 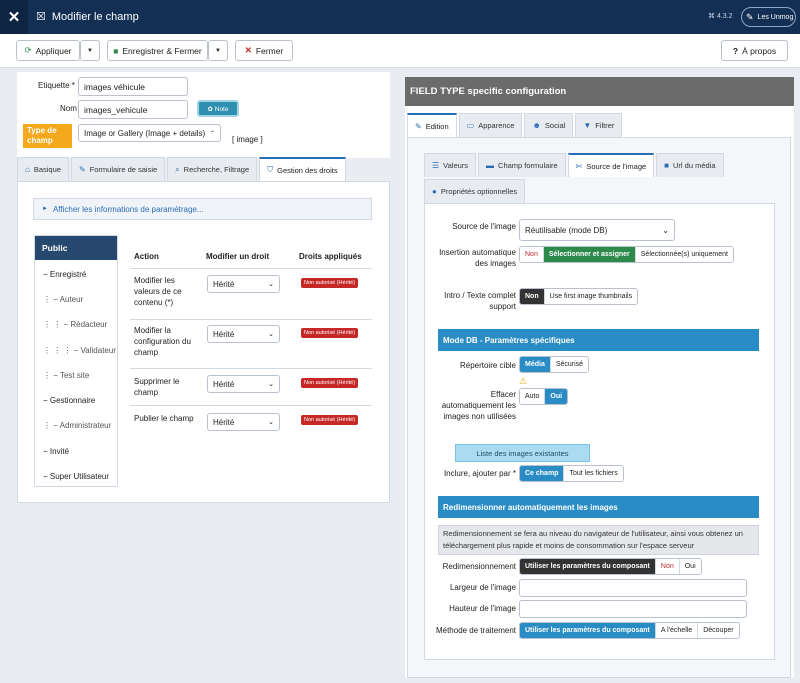 What do you see at coordinates (66, 375) in the screenshot?
I see `group-item: ⋮ − Test site` at bounding box center [66, 375].